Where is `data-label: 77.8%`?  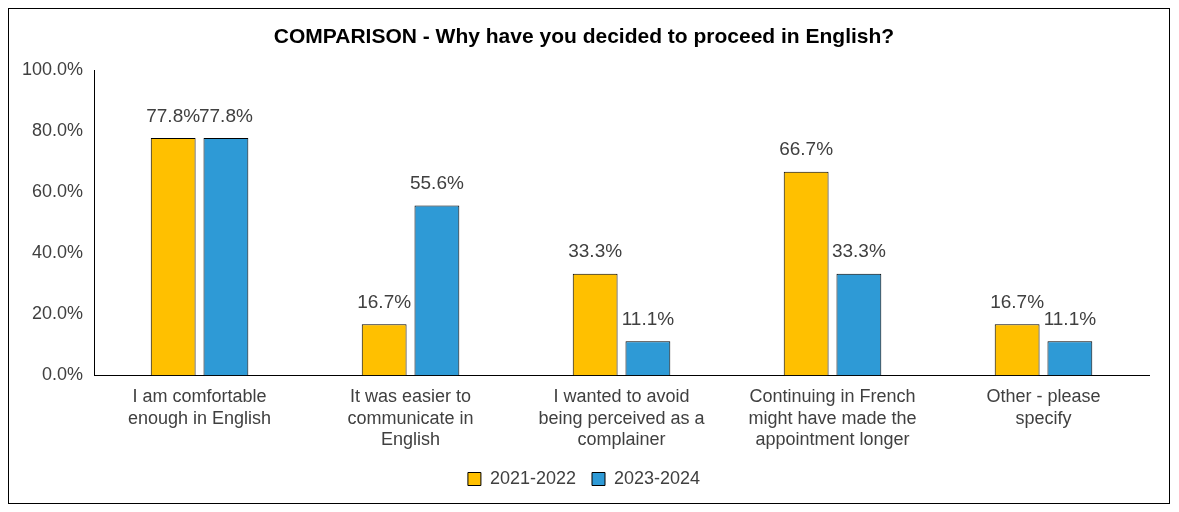 data-label: 77.8% is located at coordinates (173, 115).